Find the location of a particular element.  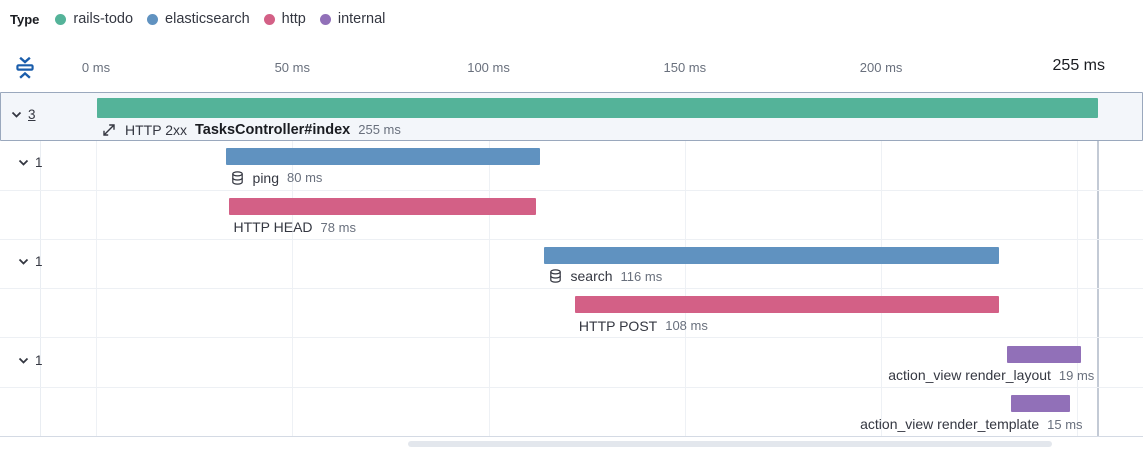

item-duration: 108 ms is located at coordinates (686, 326).